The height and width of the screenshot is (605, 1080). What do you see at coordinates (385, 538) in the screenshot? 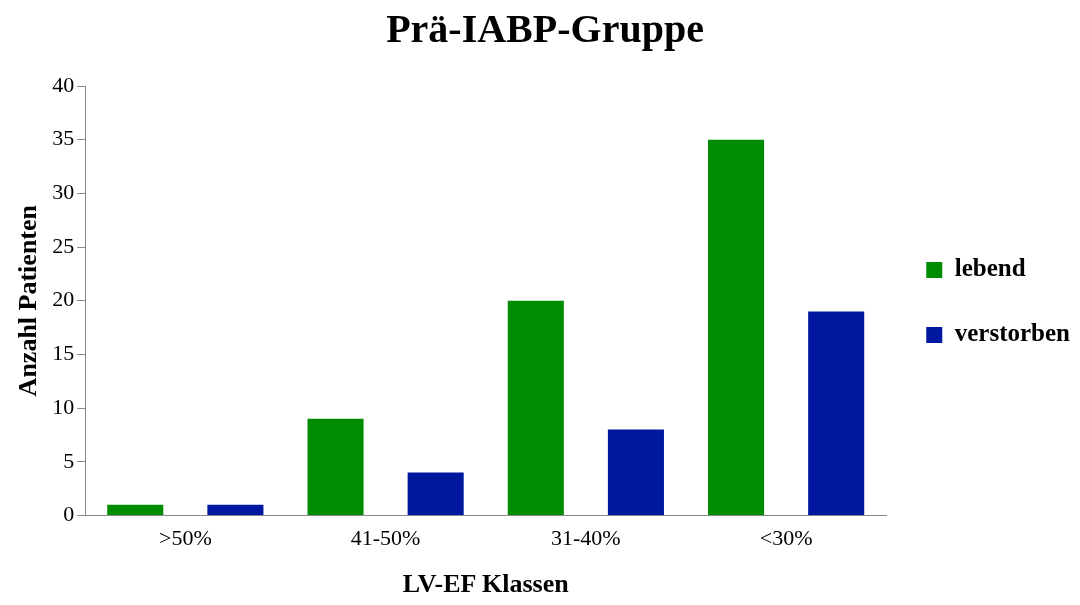
I see `x-tick-label: 41-50%` at bounding box center [385, 538].